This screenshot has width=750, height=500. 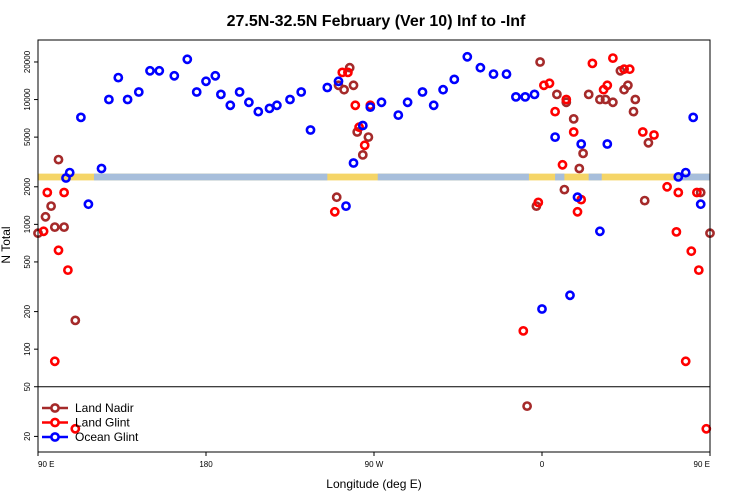 What do you see at coordinates (27, 186) in the screenshot?
I see `y-tick-label: 2000` at bounding box center [27, 186].